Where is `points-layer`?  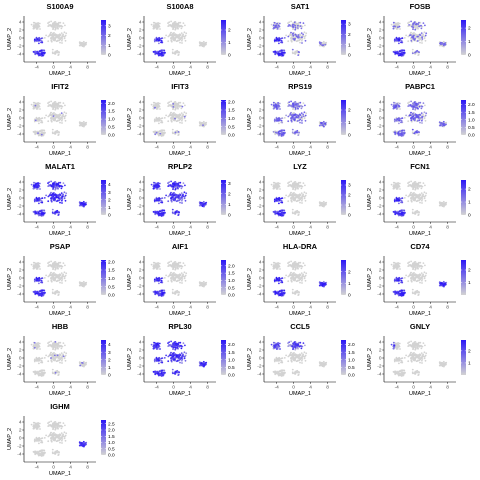
points-layer is located at coordinates (59, 198).